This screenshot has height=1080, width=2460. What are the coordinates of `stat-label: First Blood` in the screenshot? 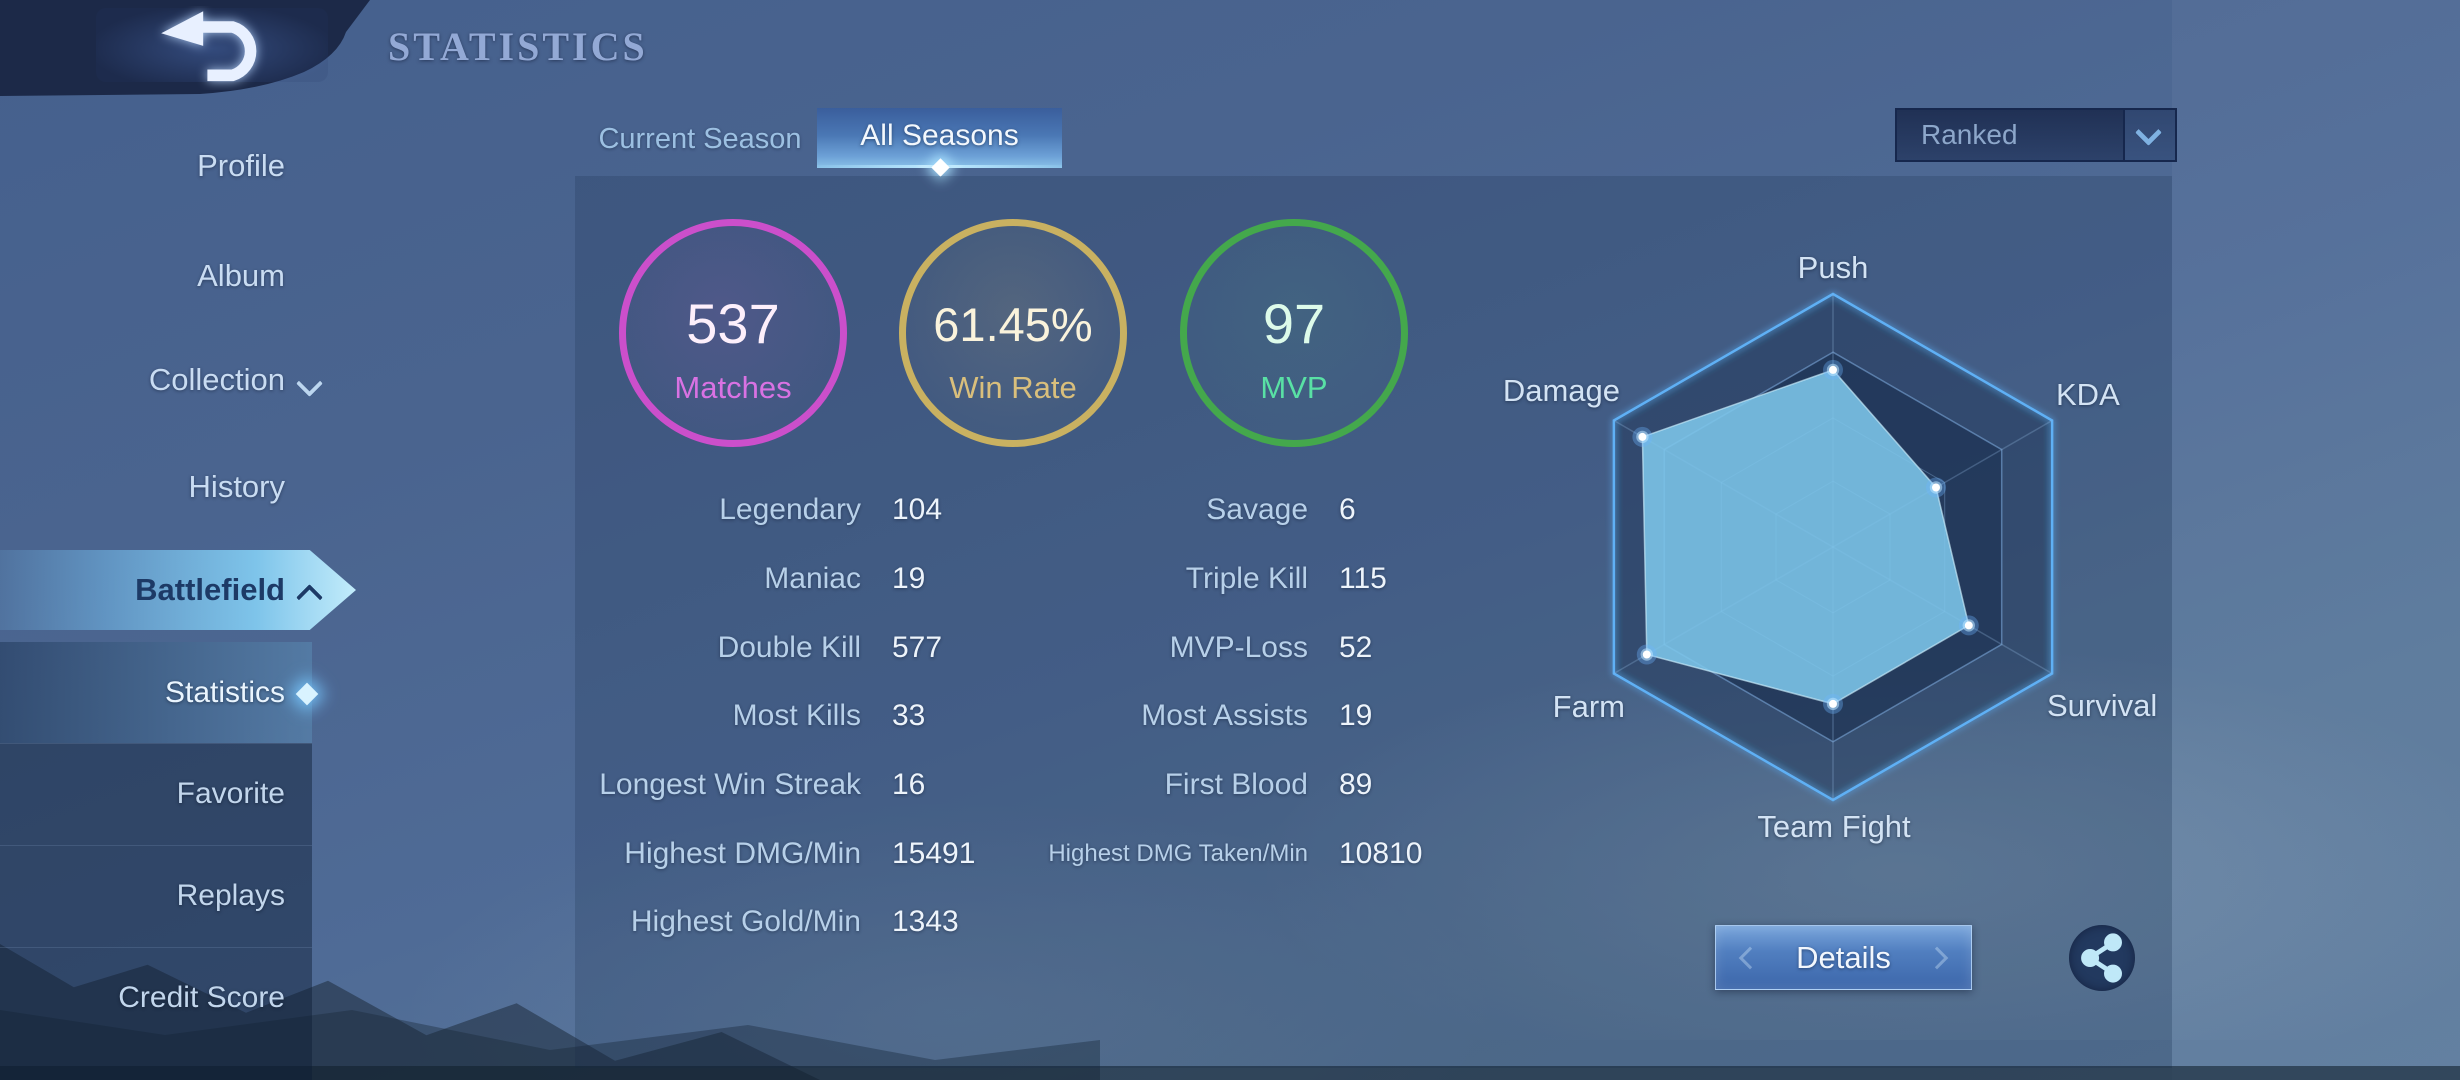 It's located at (1236, 785).